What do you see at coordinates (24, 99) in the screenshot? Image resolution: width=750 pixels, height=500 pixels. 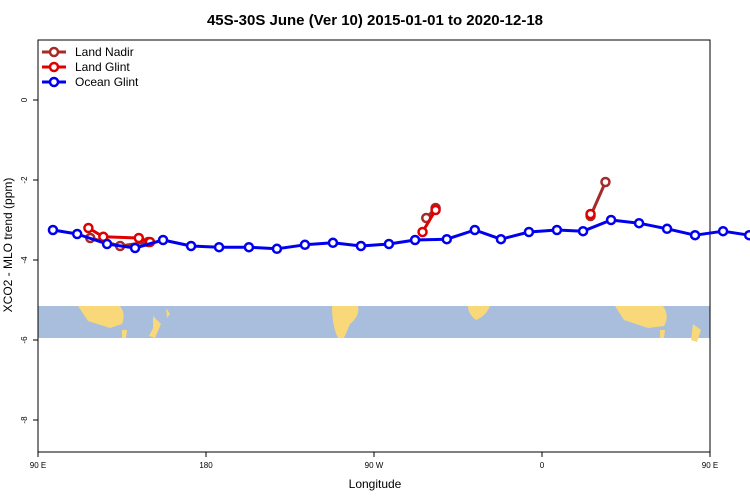 I see `y-tick-label: 0` at bounding box center [24, 99].